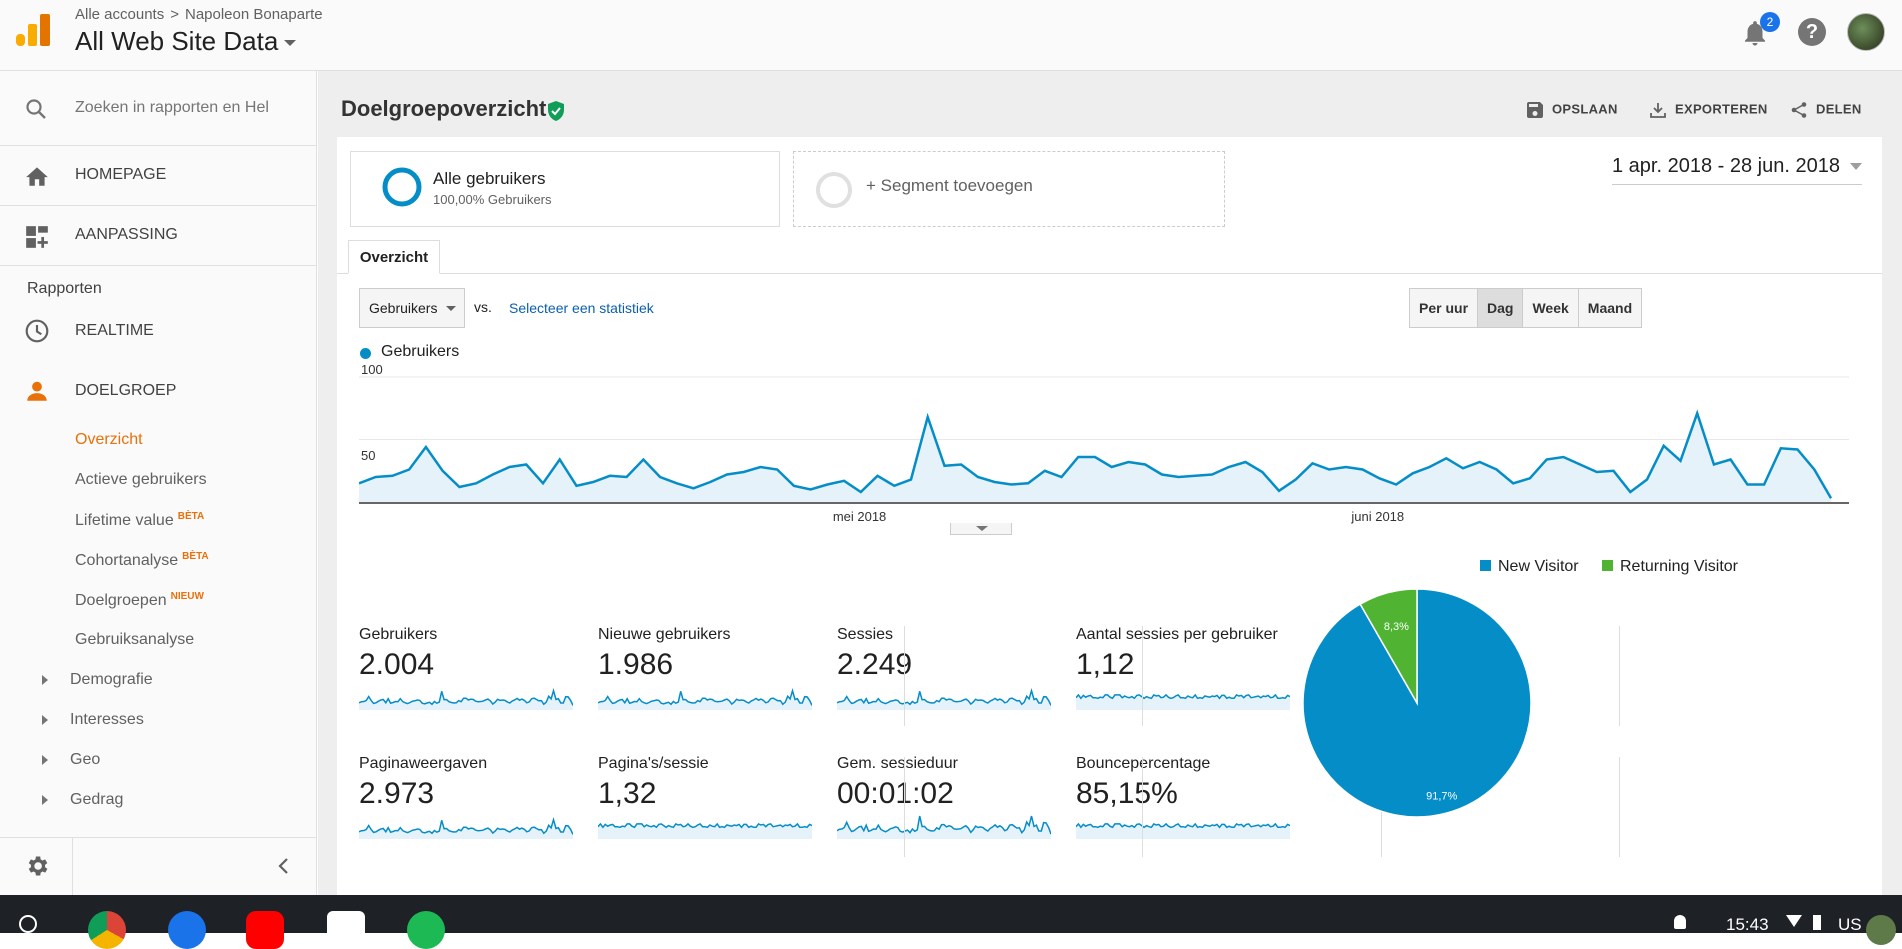 This screenshot has height=949, width=1902. I want to click on os-taskbar: 15:43 US, so click(951, 922).